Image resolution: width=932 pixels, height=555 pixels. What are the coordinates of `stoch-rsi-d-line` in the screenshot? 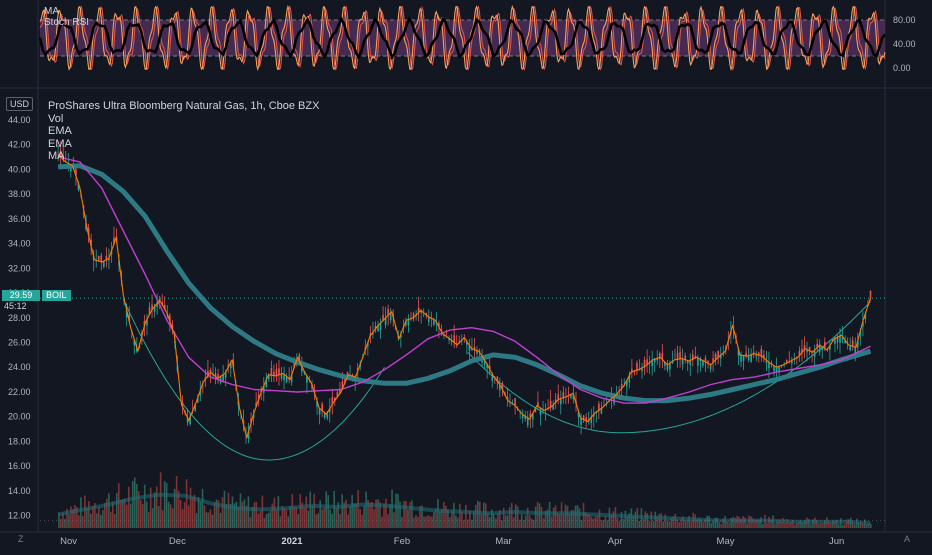 It's located at (462, 38).